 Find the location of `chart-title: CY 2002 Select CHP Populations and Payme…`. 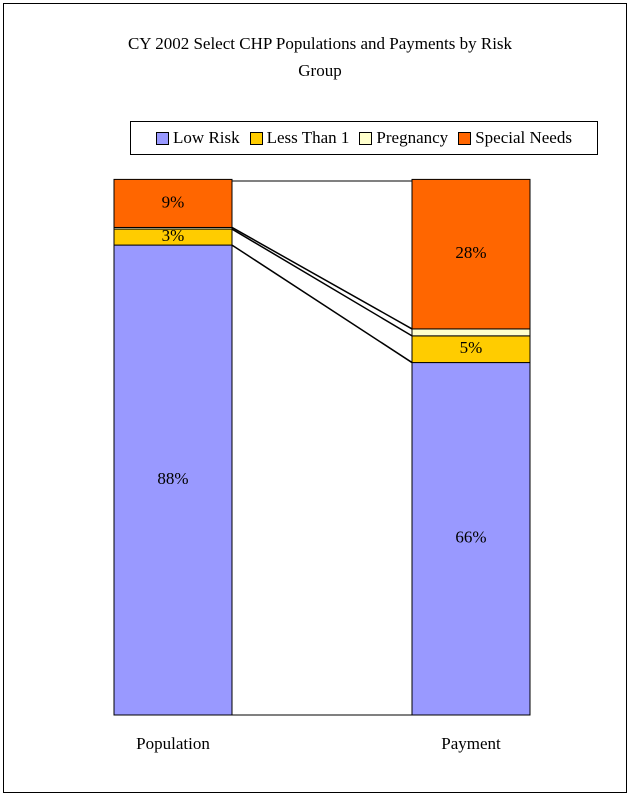

chart-title: CY 2002 Select CHP Populations and Payme… is located at coordinates (320, 57).